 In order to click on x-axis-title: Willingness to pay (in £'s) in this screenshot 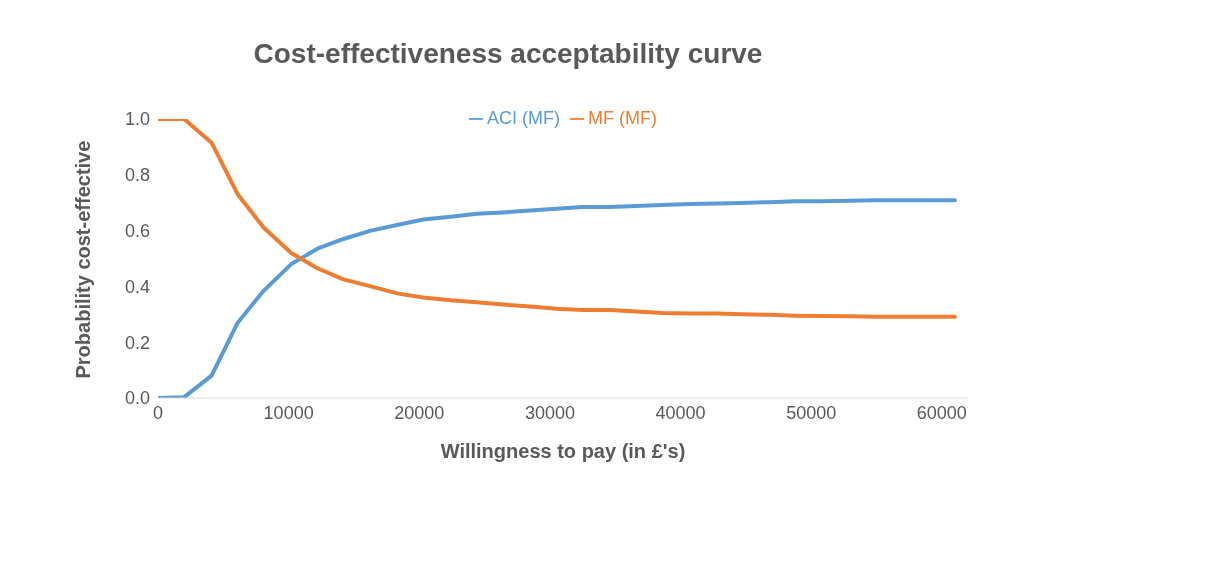, I will do `click(563, 451)`.